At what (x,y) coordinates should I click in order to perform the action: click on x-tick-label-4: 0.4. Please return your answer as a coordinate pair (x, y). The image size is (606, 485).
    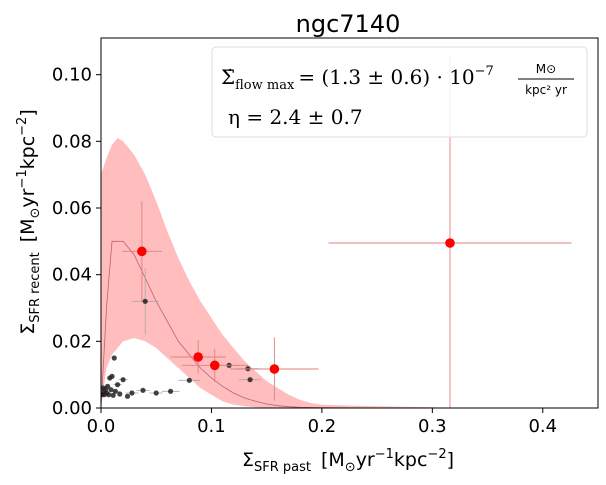
    Looking at the image, I should click on (542, 426).